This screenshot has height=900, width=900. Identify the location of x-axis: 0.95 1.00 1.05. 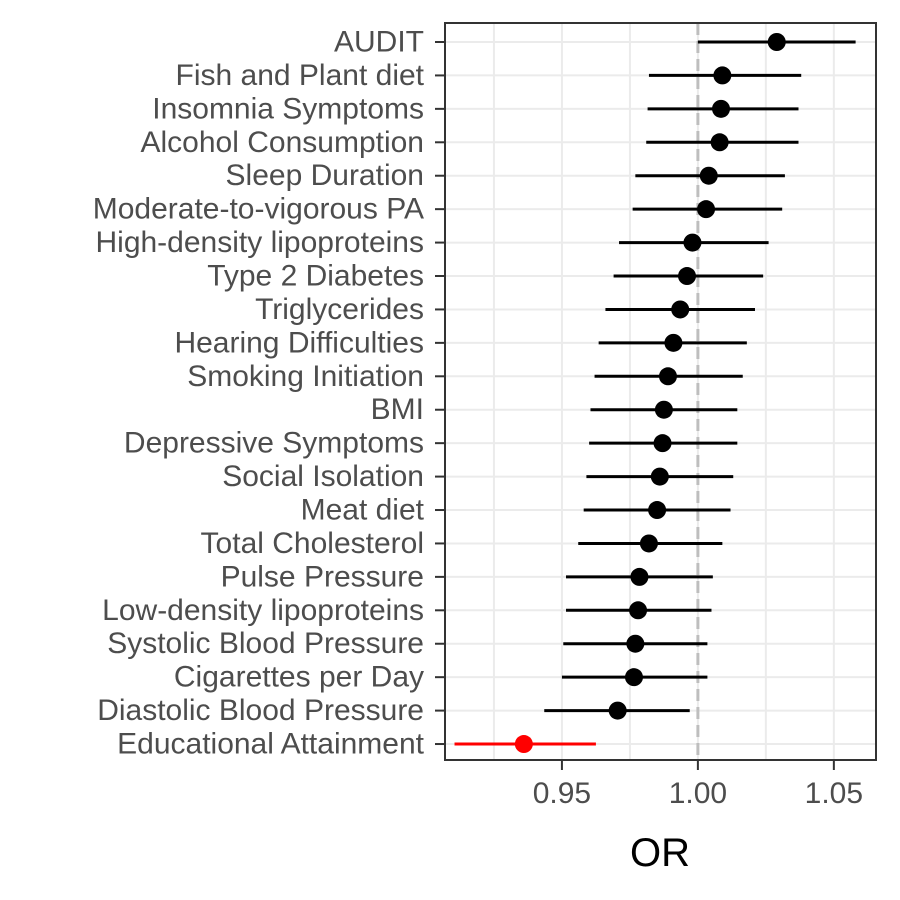
(698, 785).